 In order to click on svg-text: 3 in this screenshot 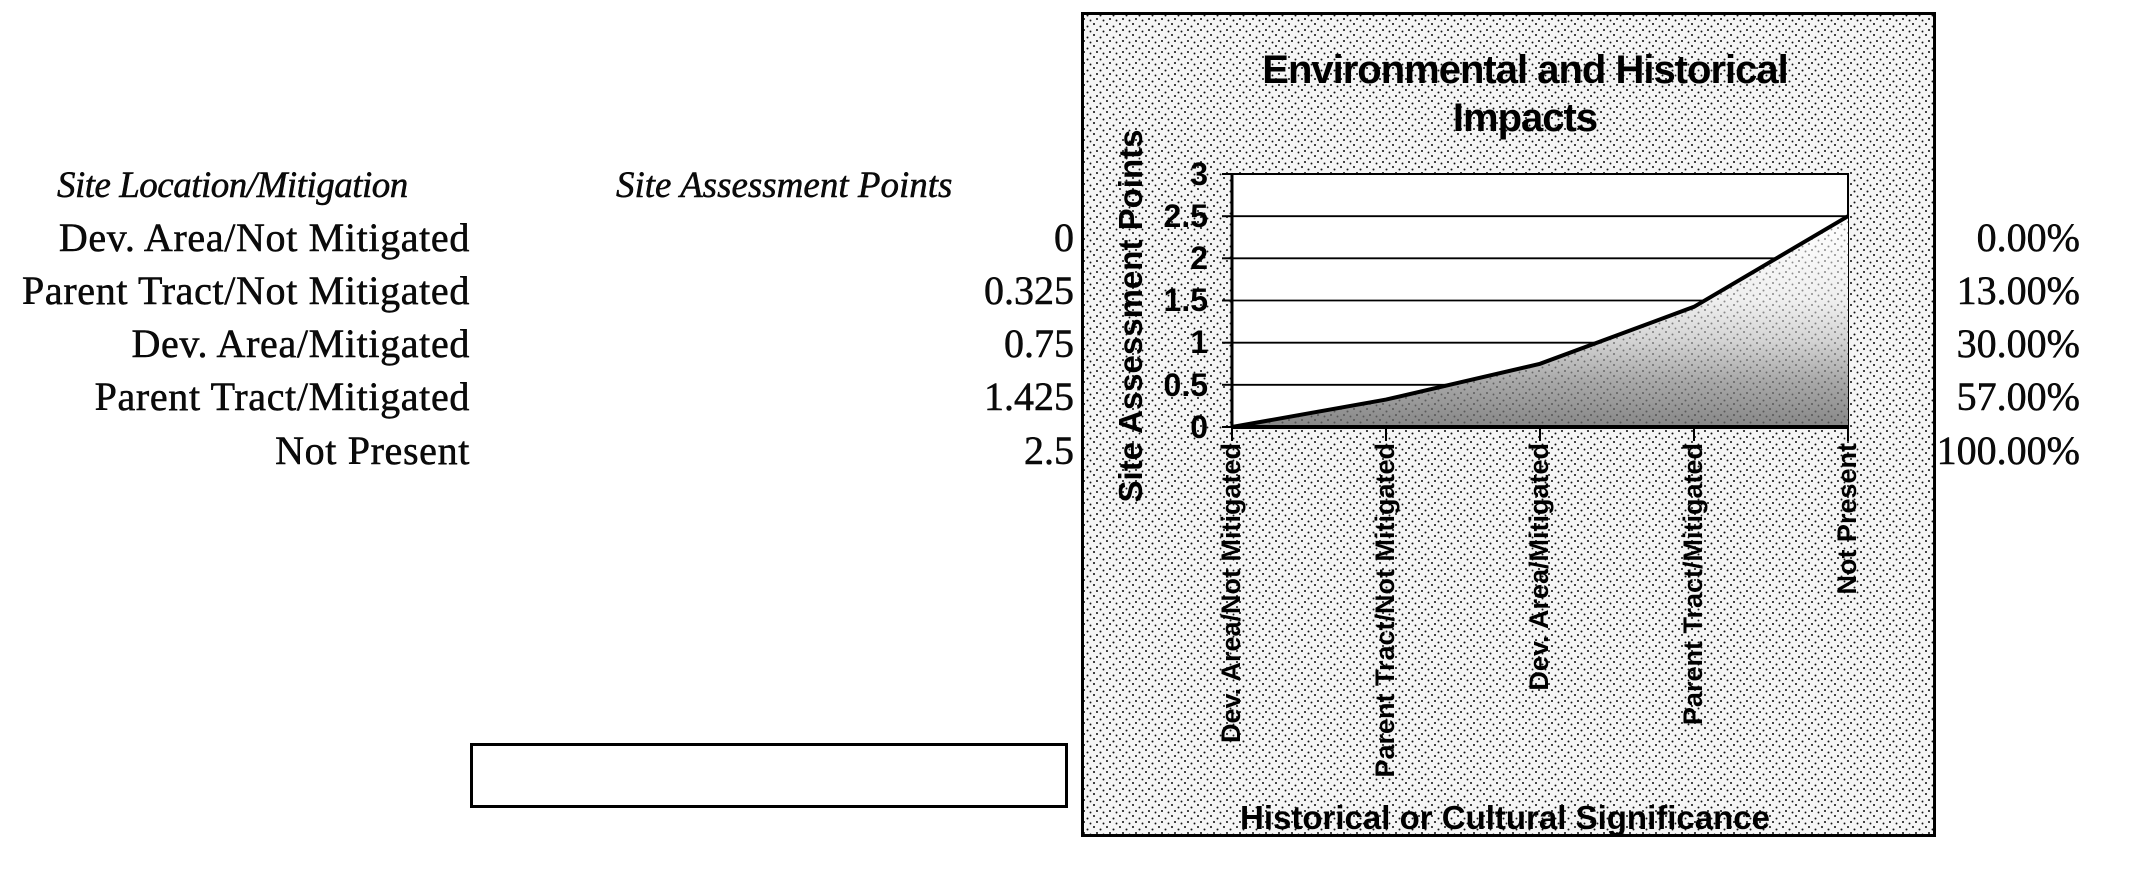, I will do `click(1199, 174)`.